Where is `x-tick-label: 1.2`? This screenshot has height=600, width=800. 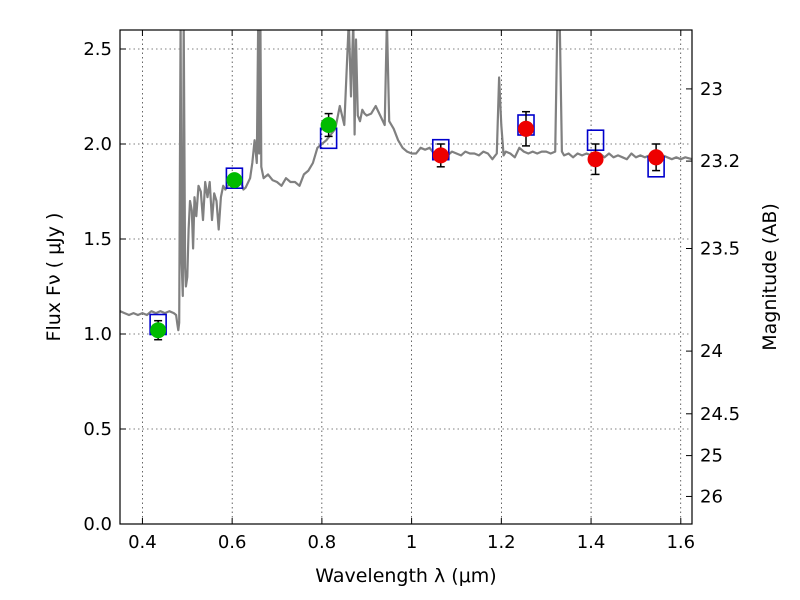 x-tick-label: 1.2 is located at coordinates (501, 542).